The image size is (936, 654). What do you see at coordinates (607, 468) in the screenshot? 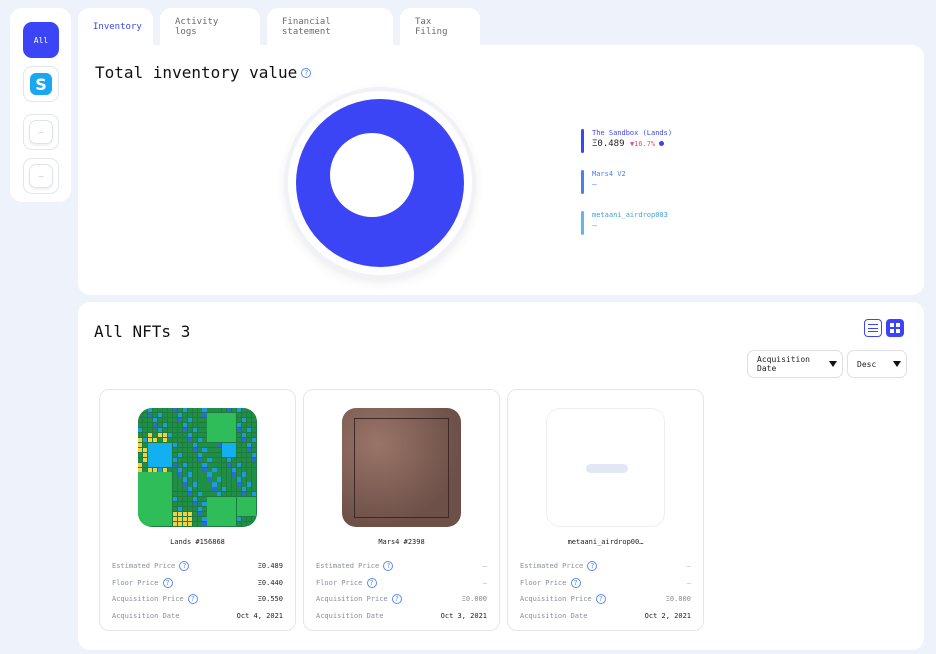
I see `loading-placeholder` at bounding box center [607, 468].